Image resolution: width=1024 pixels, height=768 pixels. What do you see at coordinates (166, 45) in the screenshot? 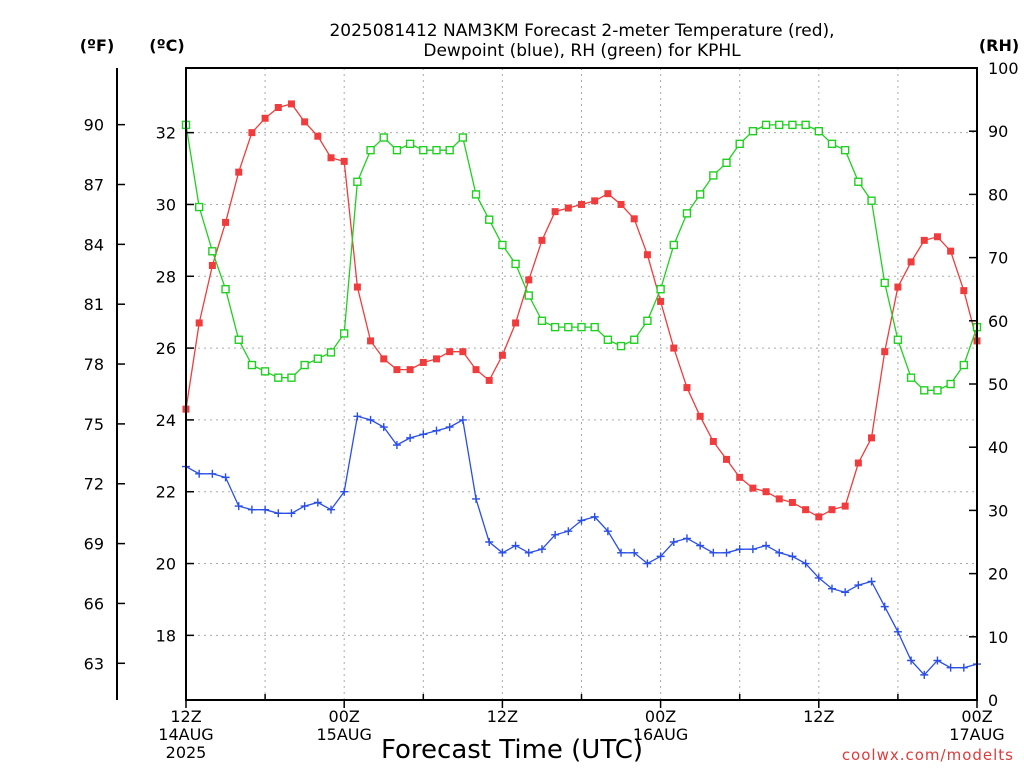
I see `celsius-axis-label: (ºC)` at bounding box center [166, 45].